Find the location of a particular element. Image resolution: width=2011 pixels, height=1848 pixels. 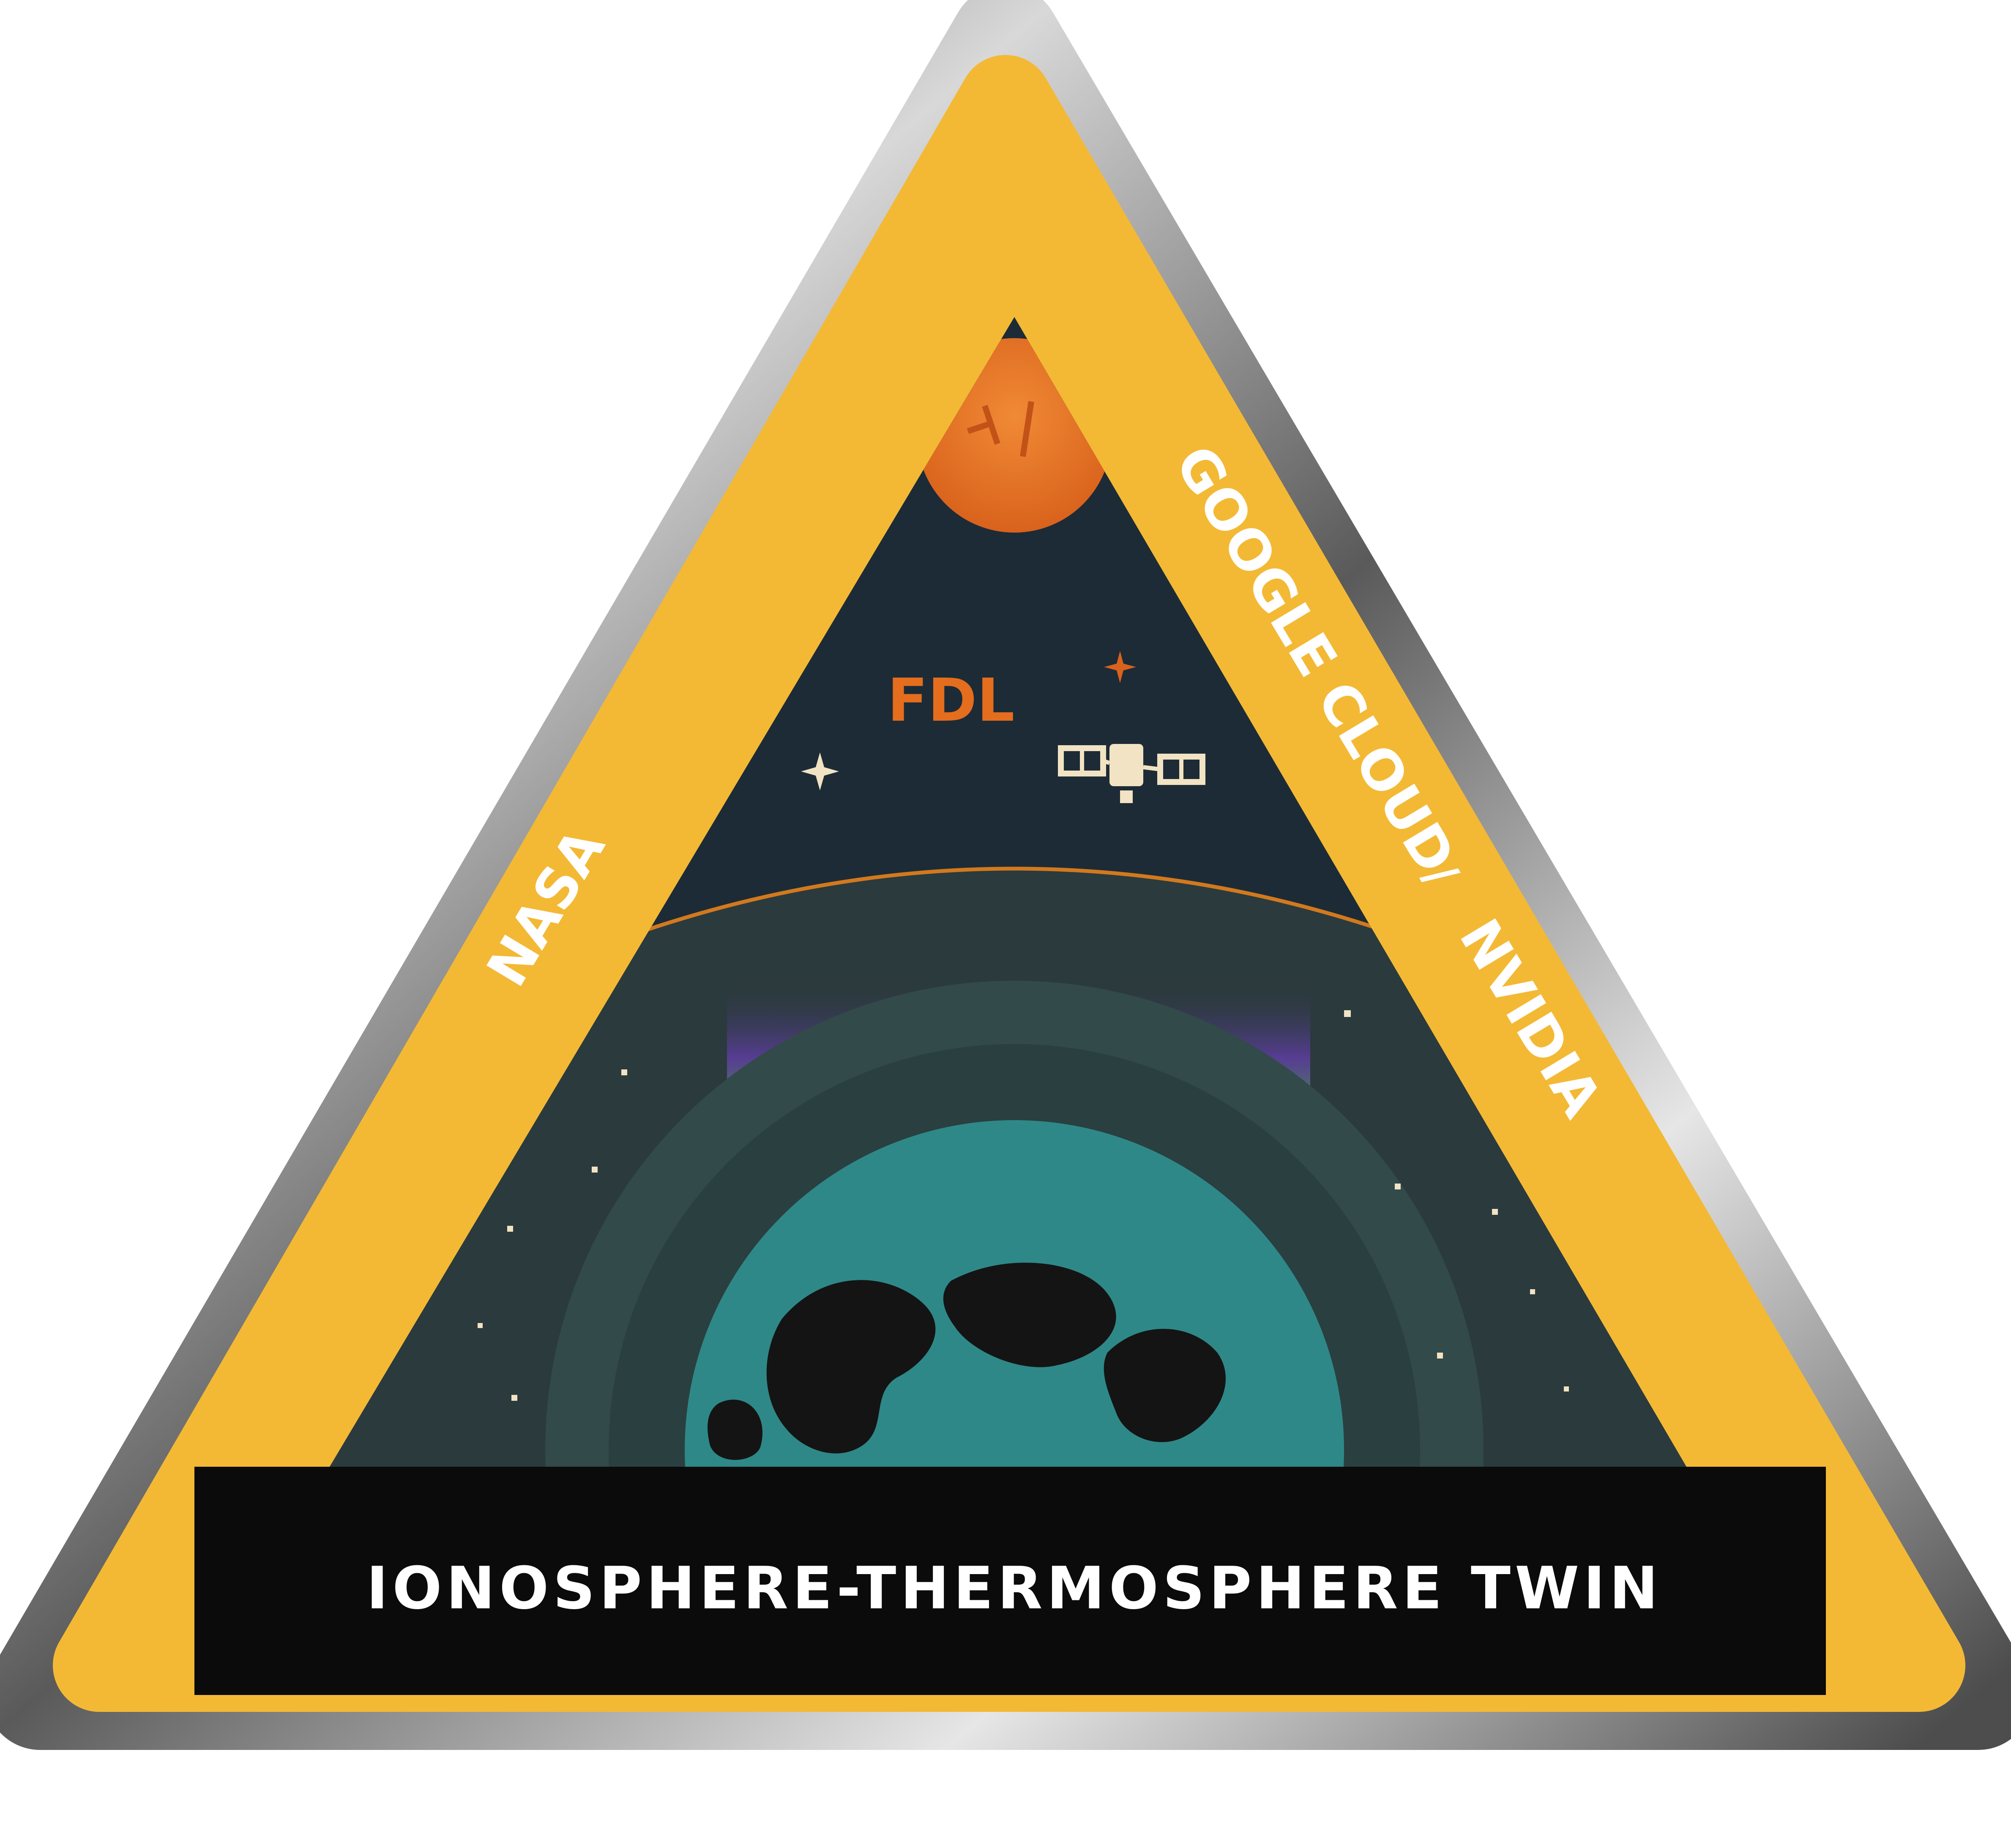

title-banner is located at coordinates (1010, 1581).